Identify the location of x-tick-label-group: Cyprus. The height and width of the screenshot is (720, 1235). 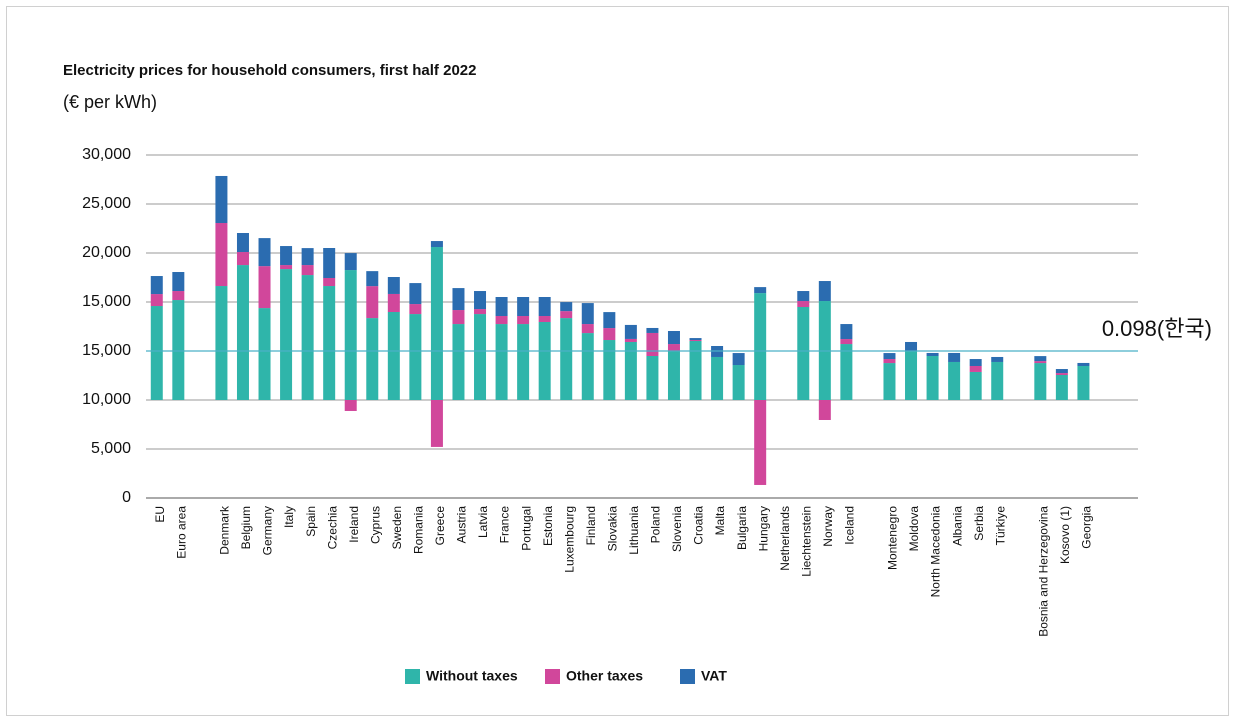
(375, 525).